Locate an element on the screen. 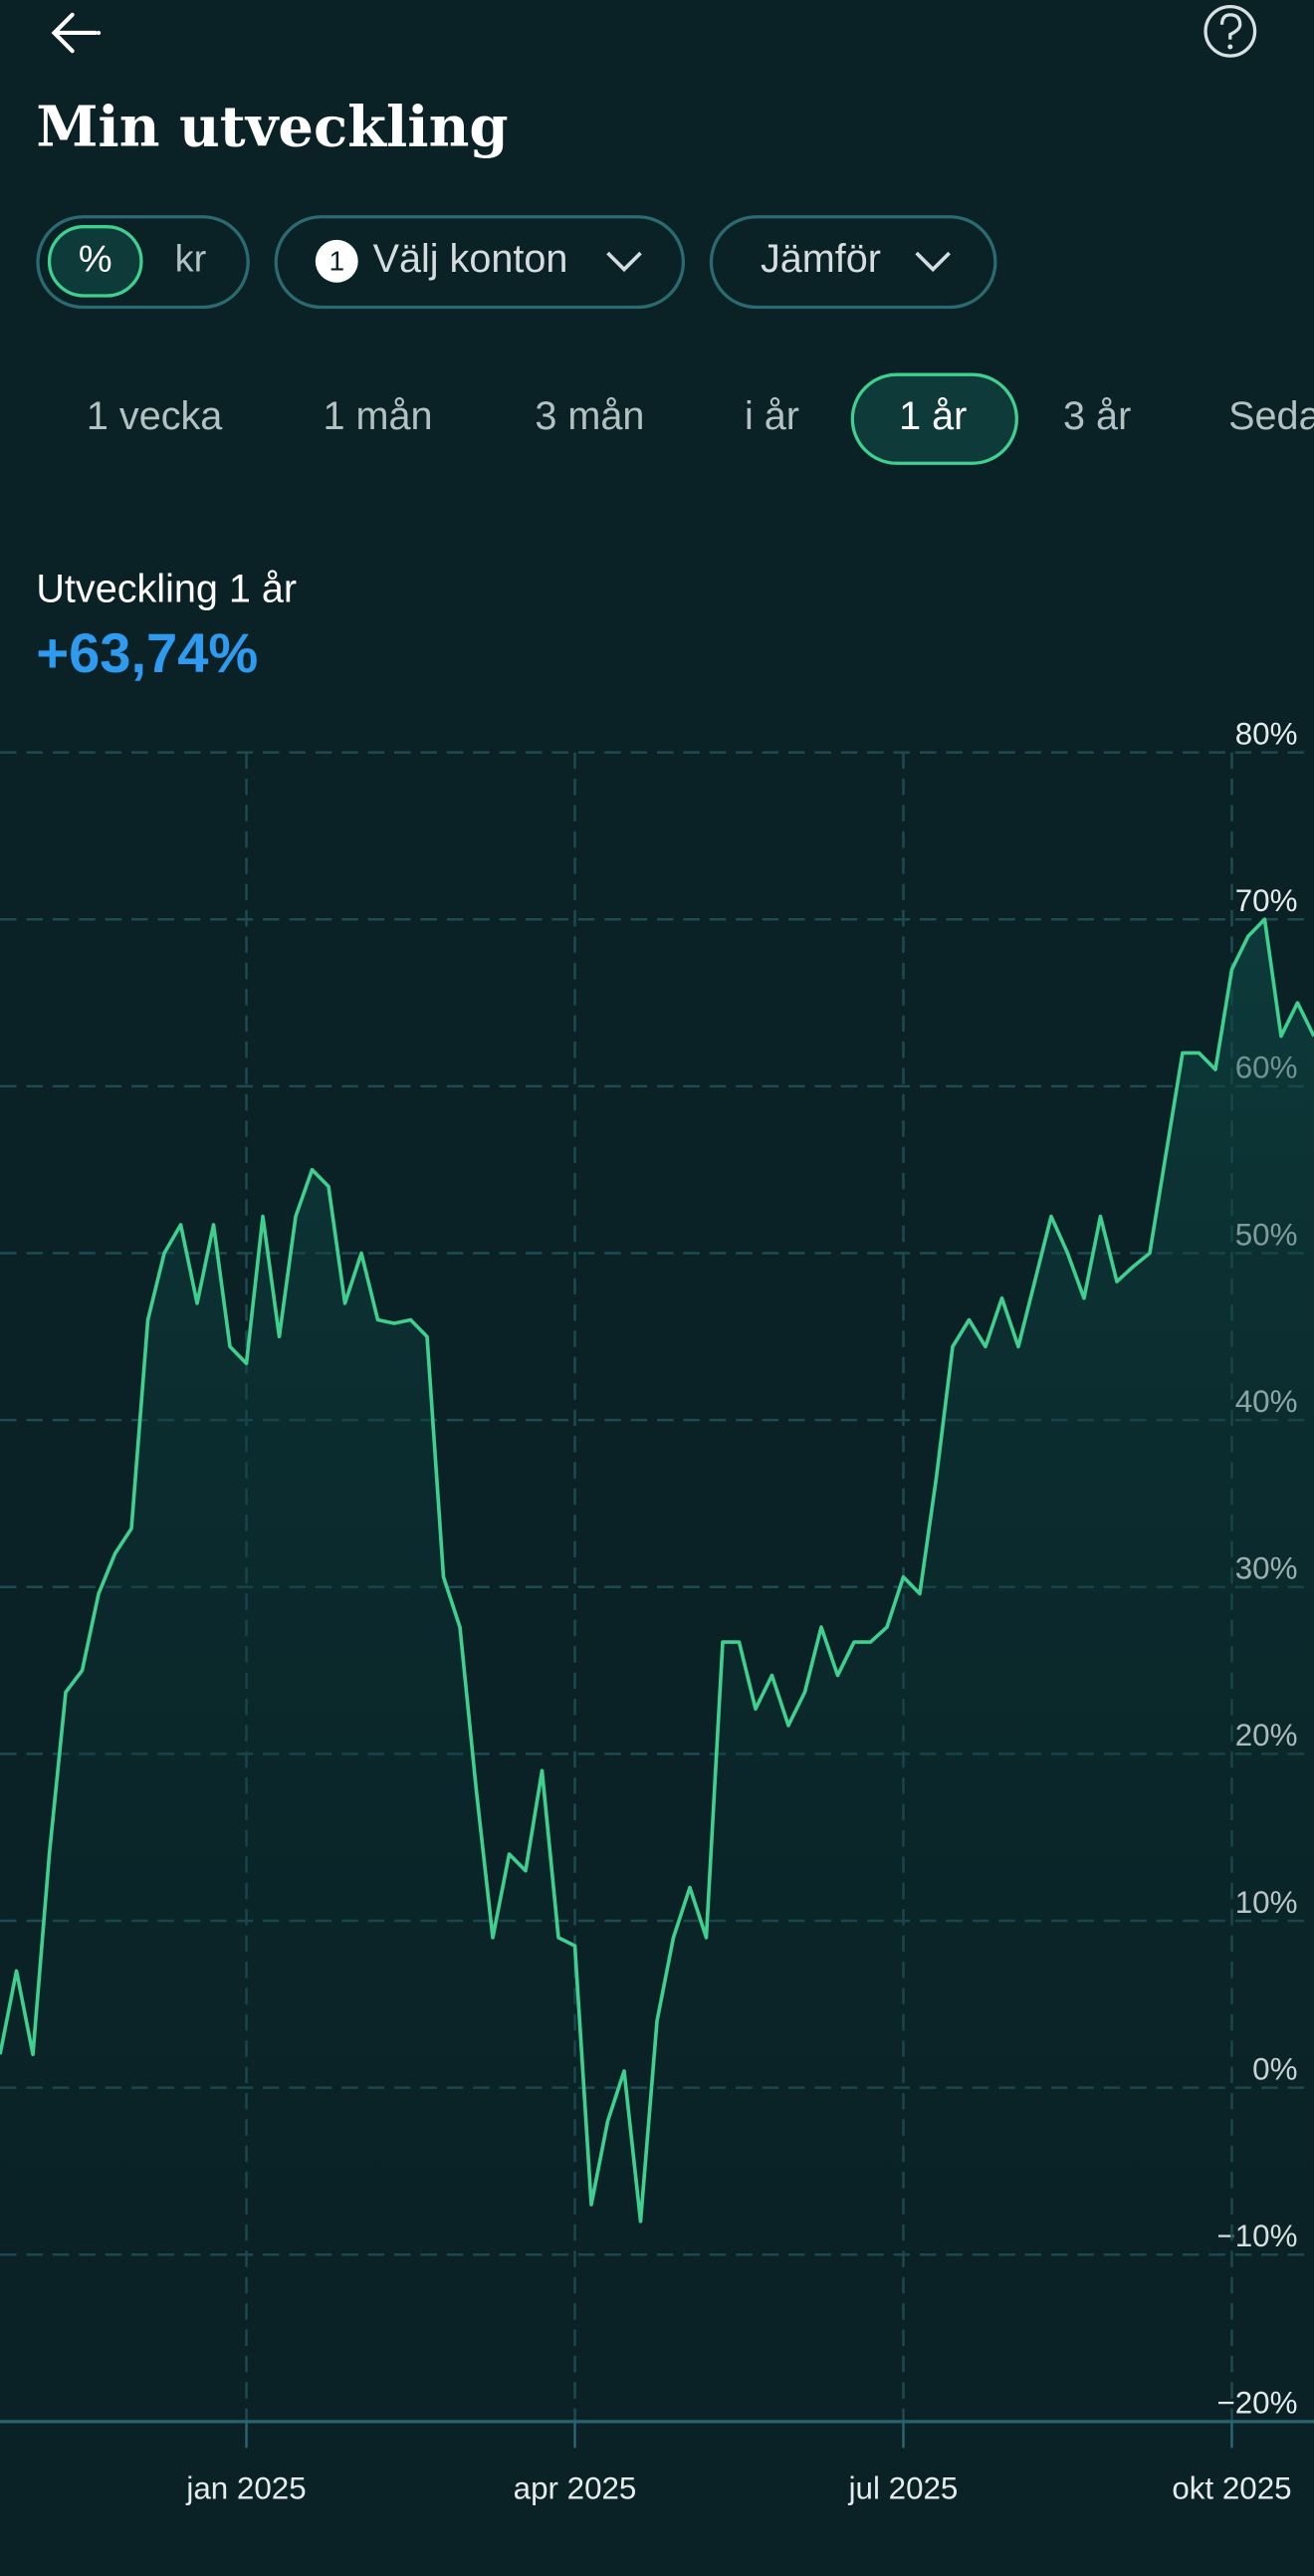  tab: 1 mån is located at coordinates (378, 416).